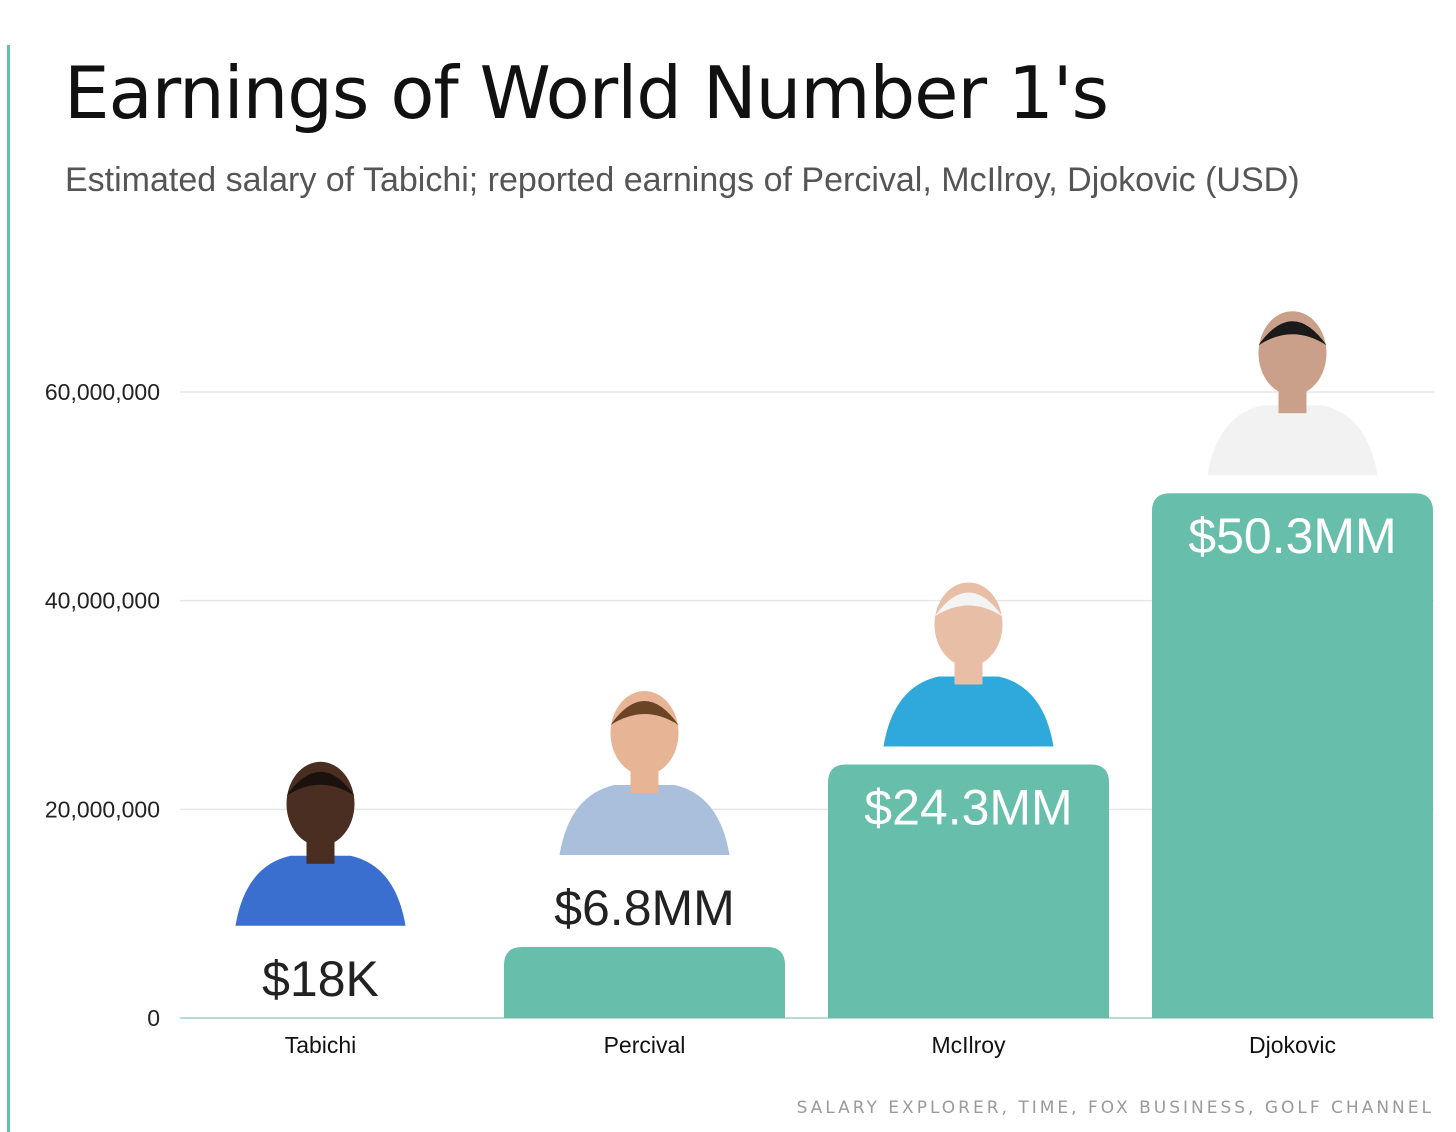 This screenshot has height=1132, width=1456. I want to click on y-tick-label: 60,000,000, so click(102, 392).